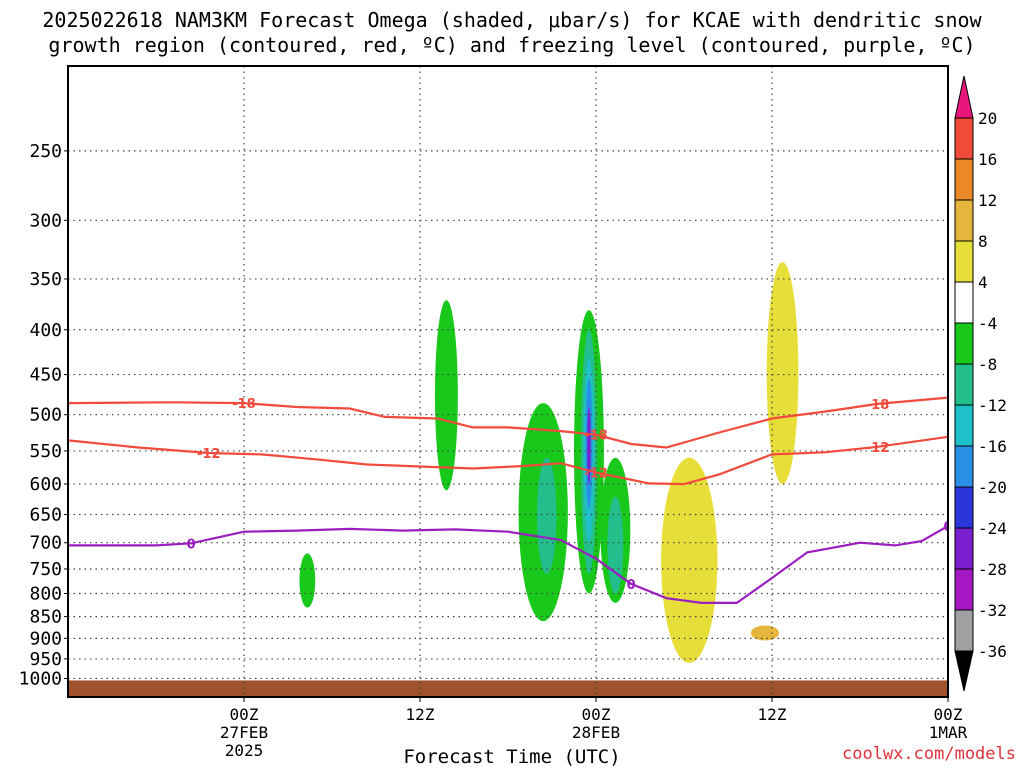  What do you see at coordinates (964, 671) in the screenshot?
I see `colorbar-bottom-arrow` at bounding box center [964, 671].